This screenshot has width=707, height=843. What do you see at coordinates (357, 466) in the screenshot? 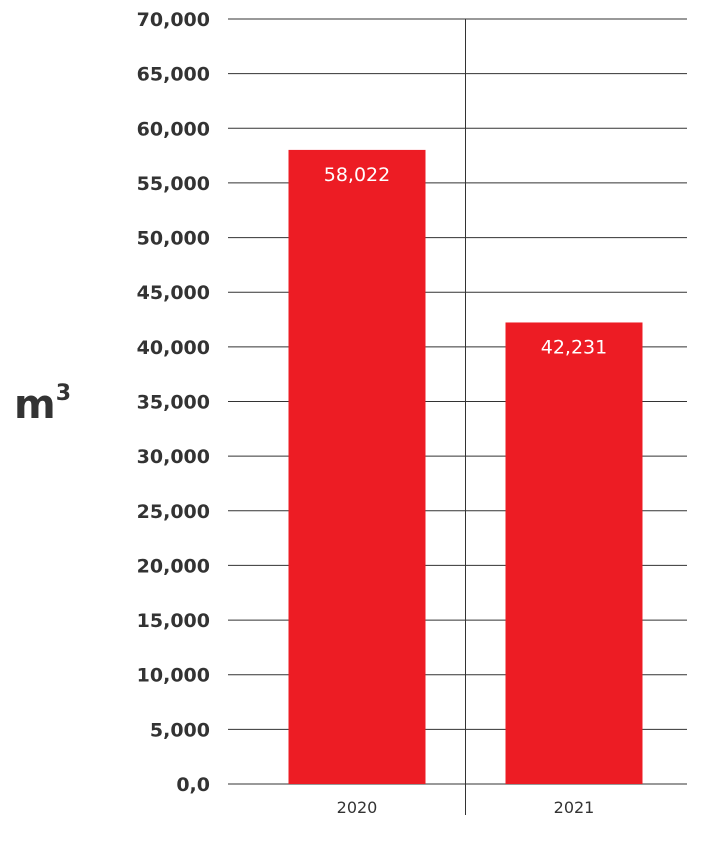
I see `bar-2020` at bounding box center [357, 466].